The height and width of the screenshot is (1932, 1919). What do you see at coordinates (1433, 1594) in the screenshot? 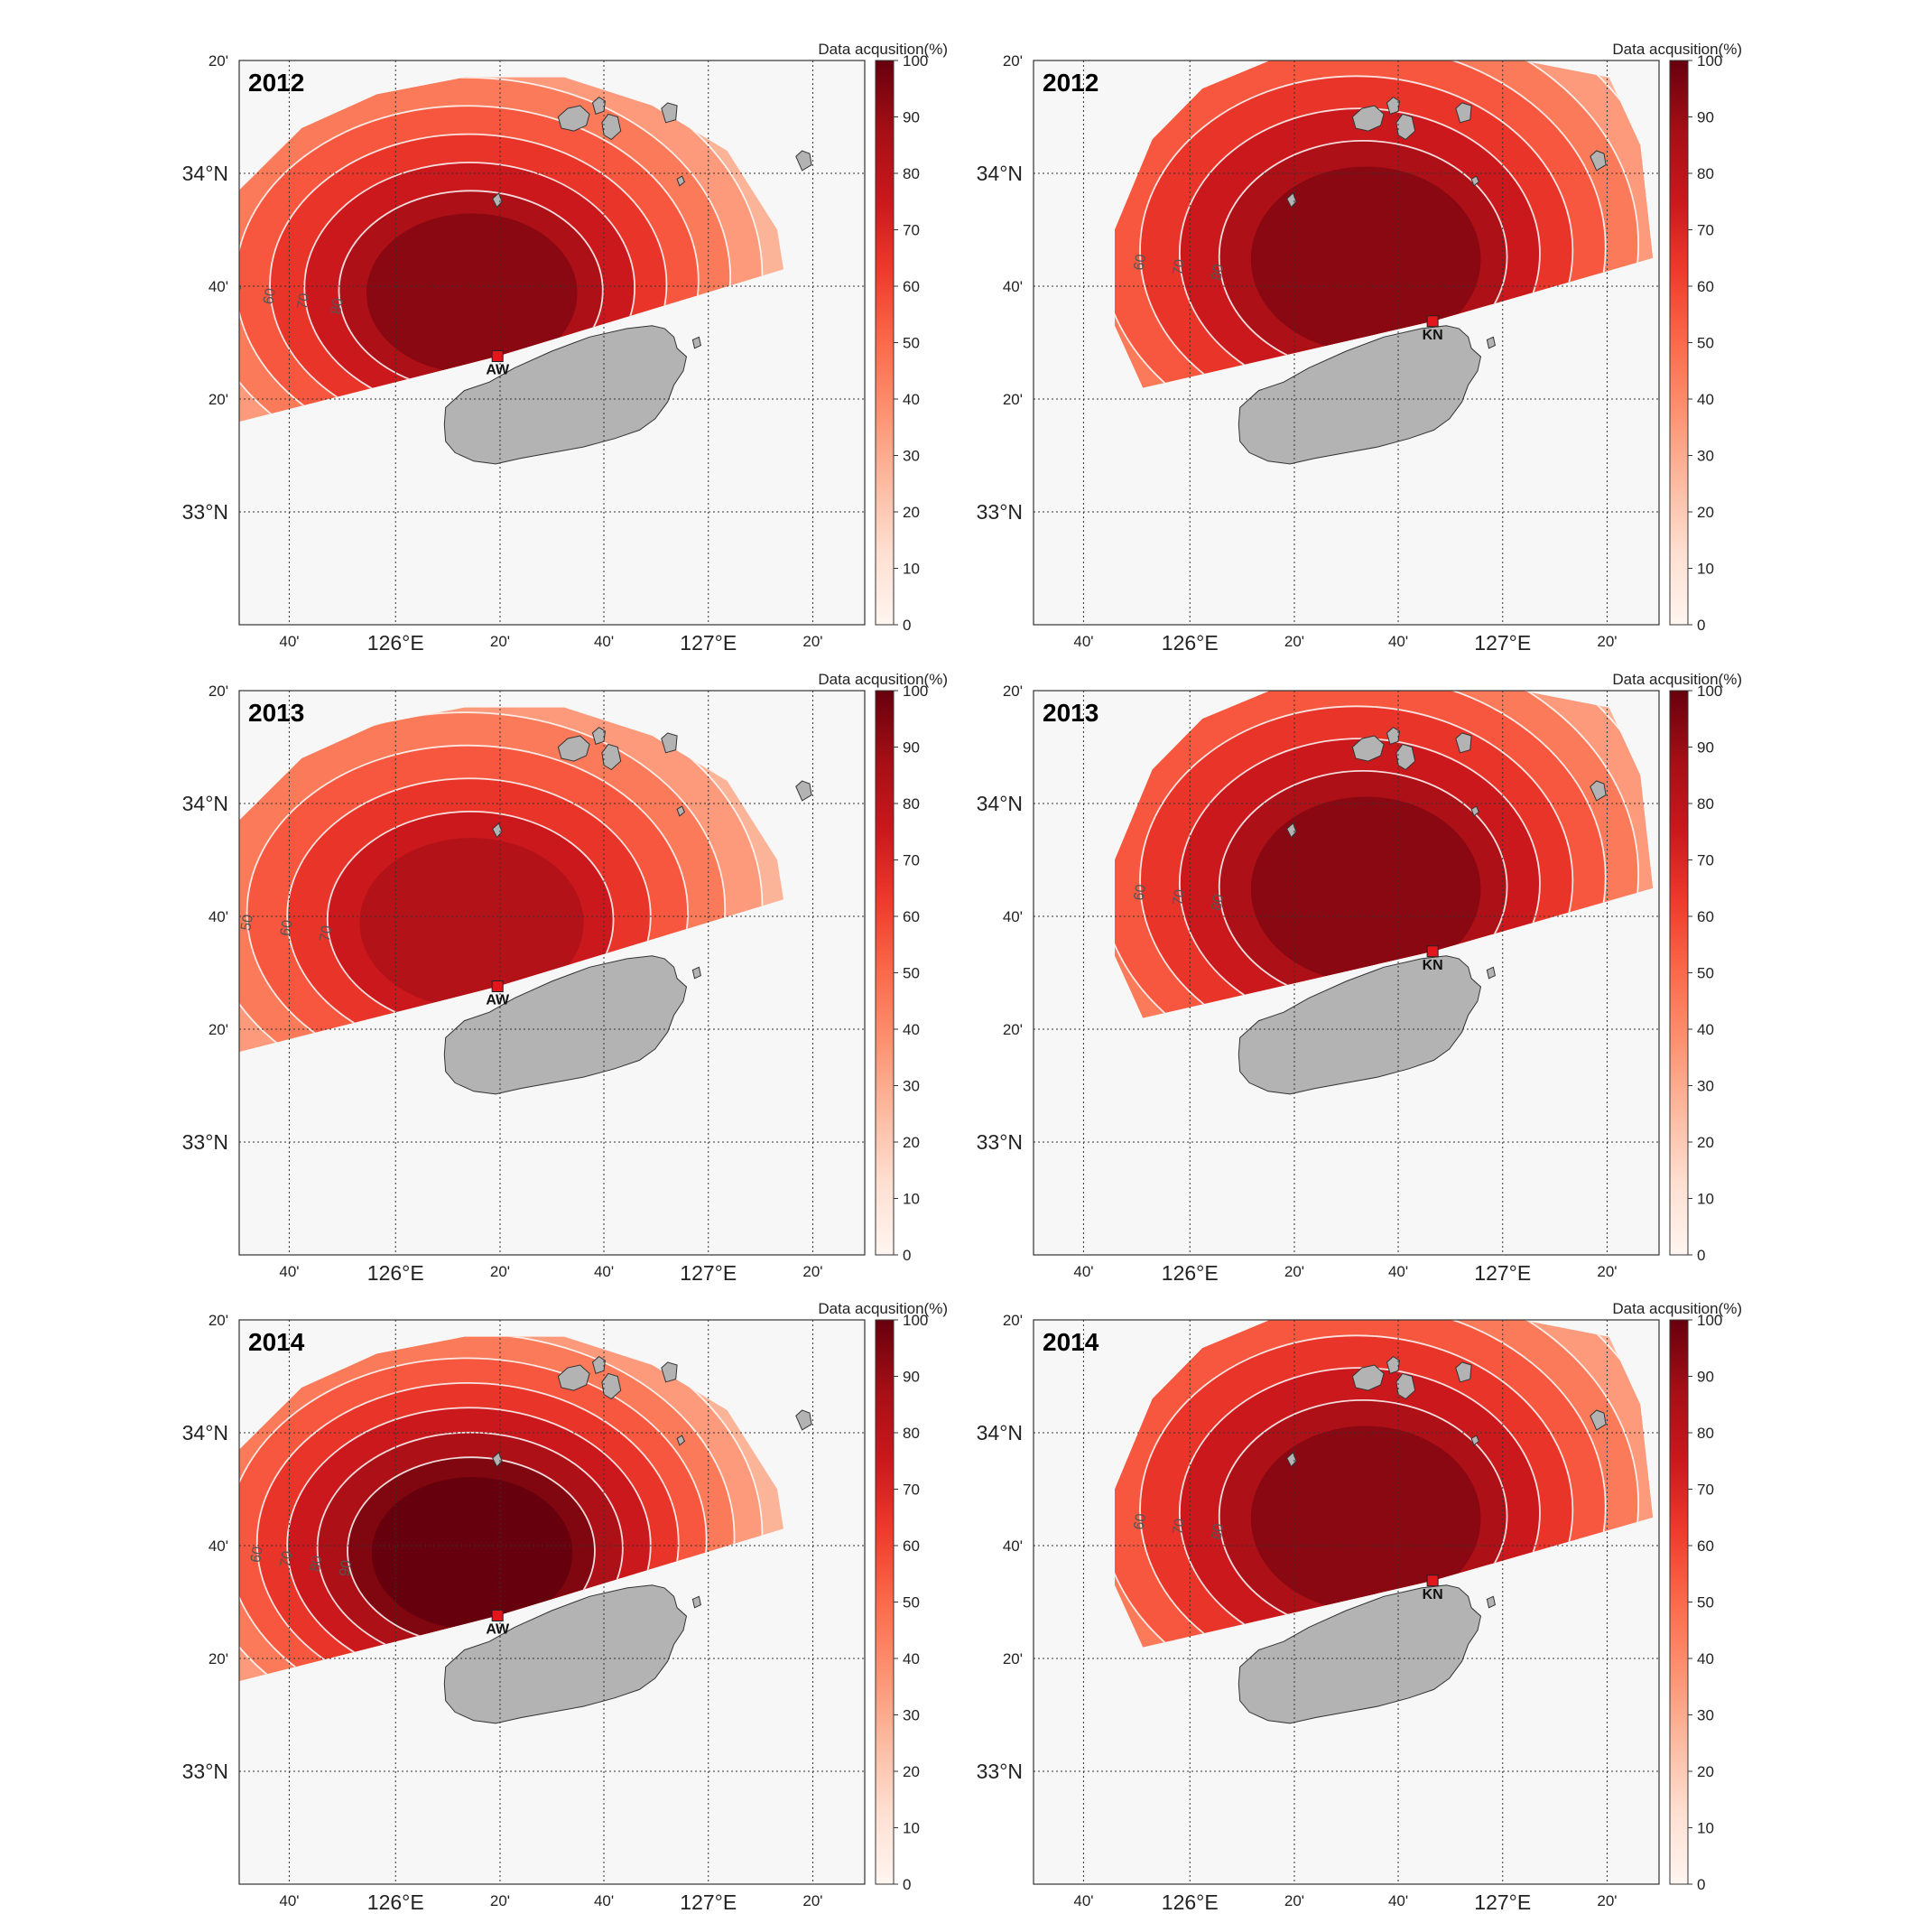
I see `station-label: KN` at bounding box center [1433, 1594].